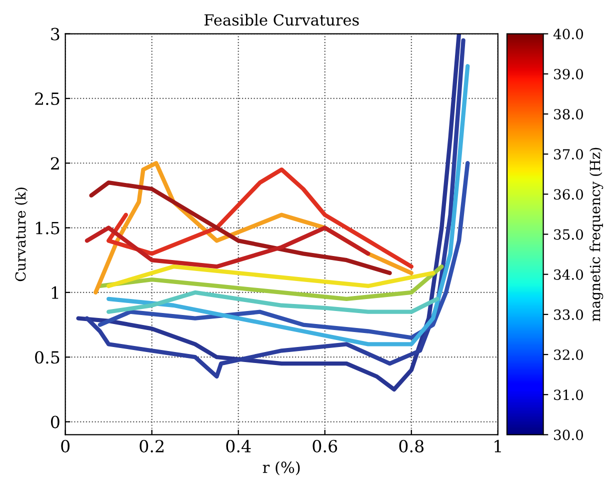 This screenshot has width=605, height=483. What do you see at coordinates (47, 99) in the screenshot?
I see `y-tick-label: 2.5` at bounding box center [47, 99].